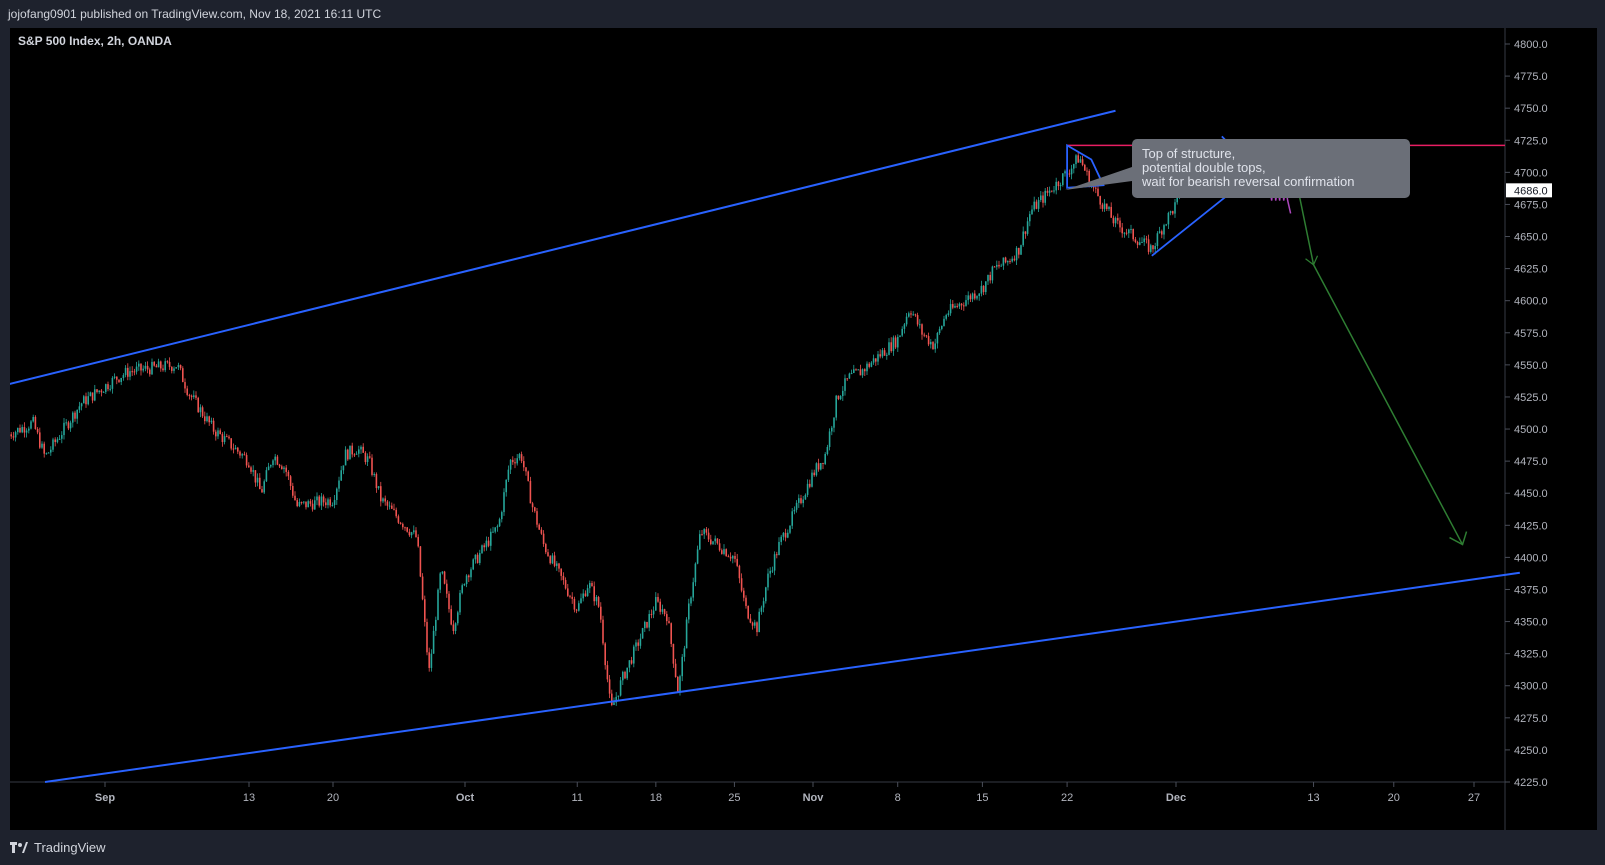 This screenshot has height=865, width=1605. I want to click on mid-arrowhead-icon, so click(1312, 260).